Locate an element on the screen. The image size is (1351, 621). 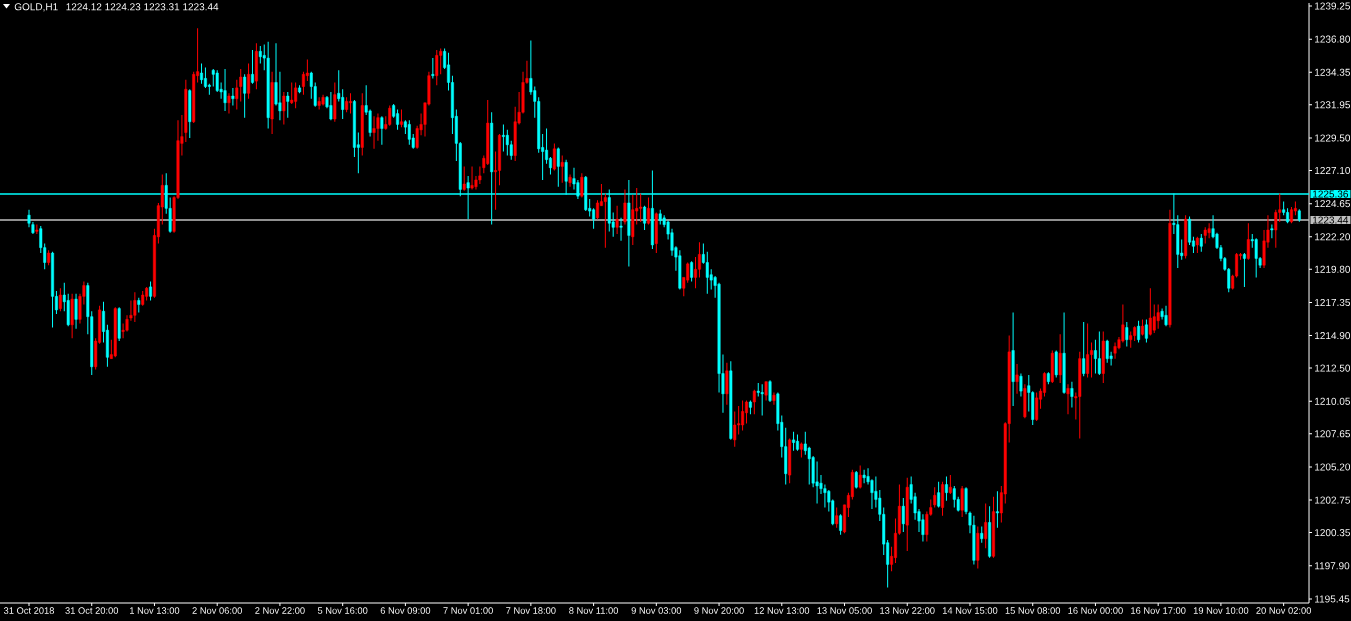
x-tick-label: 2 Nov 06:00 is located at coordinates (217, 610).